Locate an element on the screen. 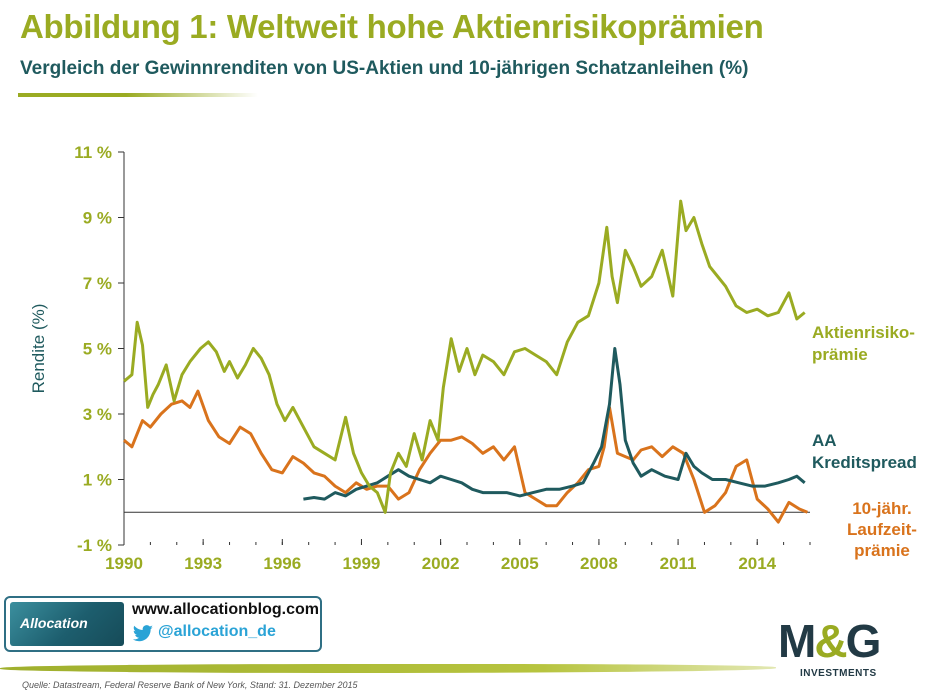 The height and width of the screenshot is (696, 936). x-tick-label: 1993 is located at coordinates (203, 563).